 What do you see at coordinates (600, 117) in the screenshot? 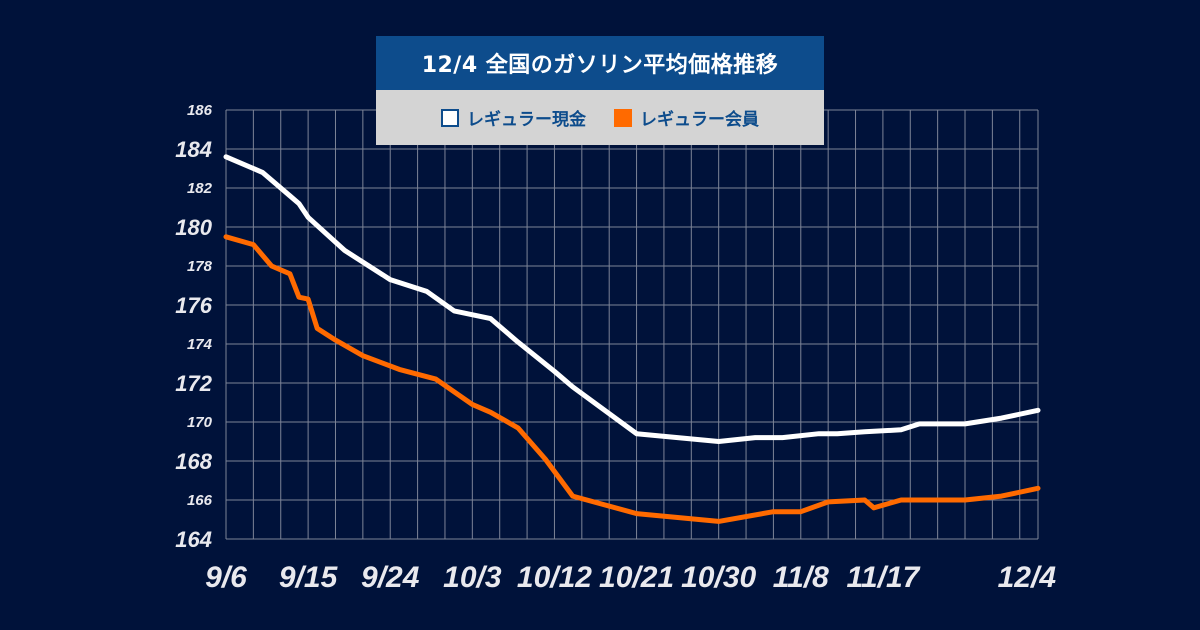
I see `chart-legend: レギュラー現金 レギュラー会員` at bounding box center [600, 117].